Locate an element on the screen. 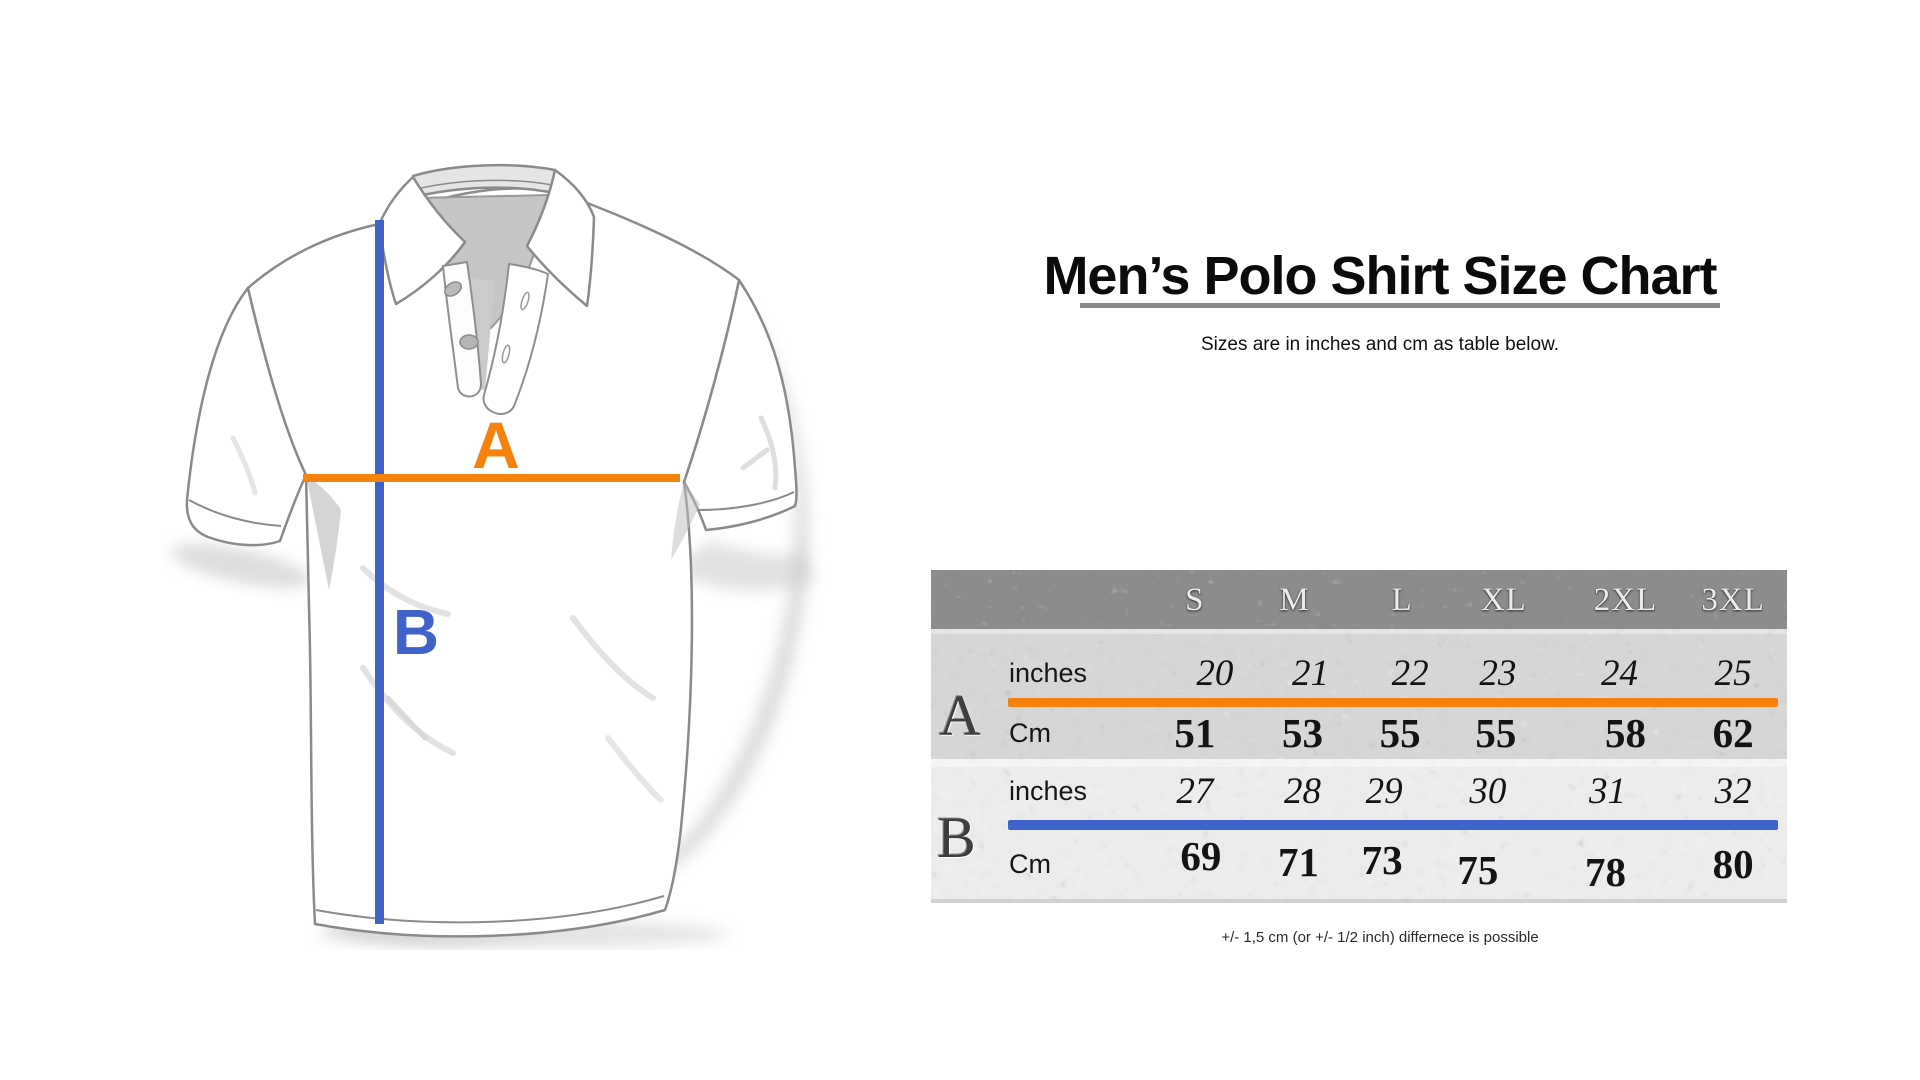 The height and width of the screenshot is (1080, 1920). left-cuff-seam is located at coordinates (235, 513).